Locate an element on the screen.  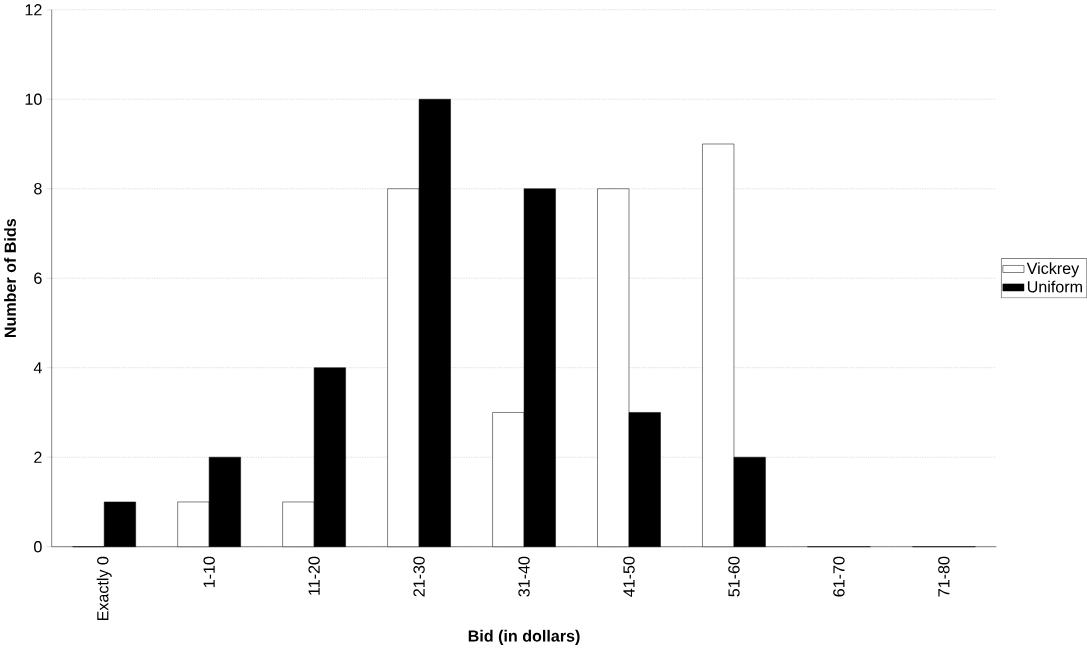
y-tick-label: 8 is located at coordinates (38, 189).